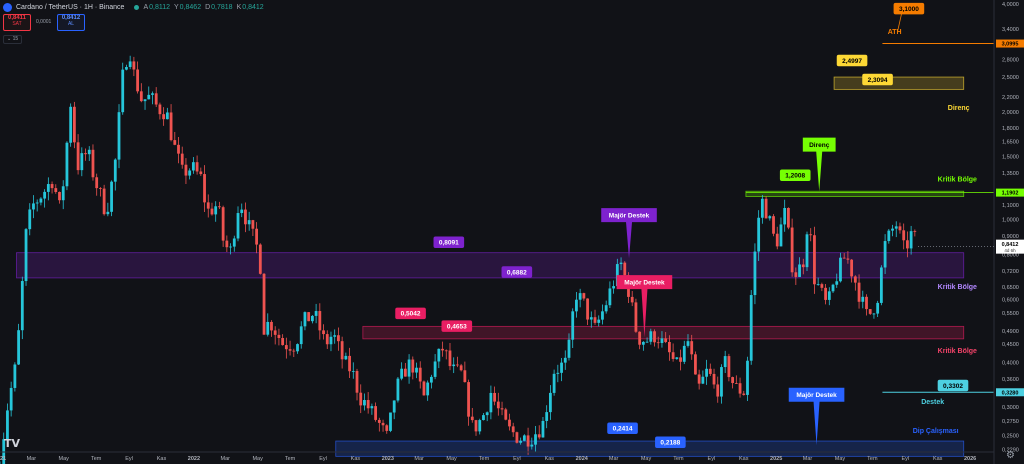  I want to click on callout-2-bubble, so click(644, 306).